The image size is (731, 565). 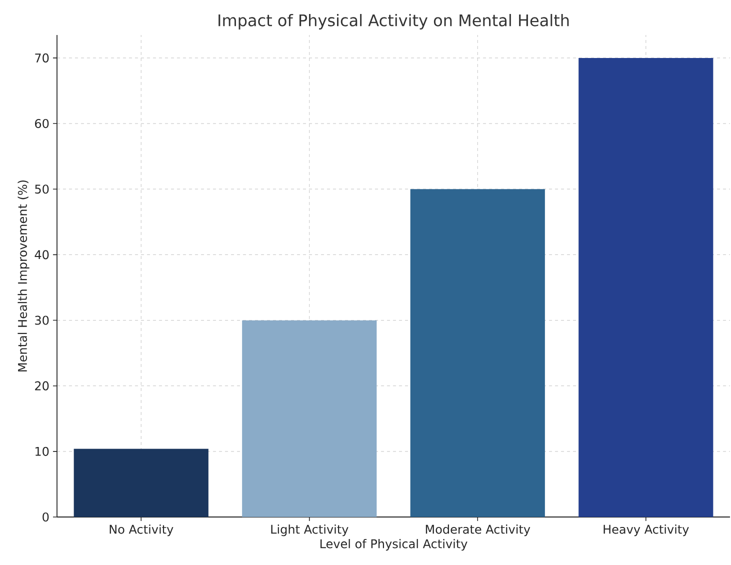 I want to click on y-tick-label: 0, so click(x=45, y=517).